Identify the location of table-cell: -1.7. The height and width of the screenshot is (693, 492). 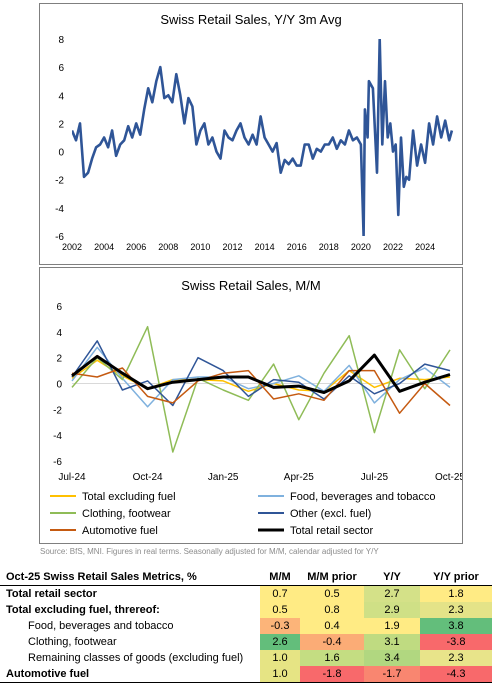
(392, 674).